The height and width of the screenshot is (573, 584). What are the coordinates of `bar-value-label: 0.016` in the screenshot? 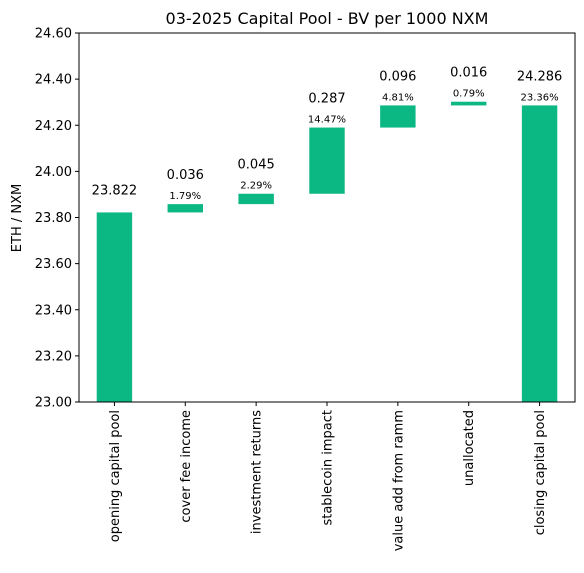 It's located at (468, 73).